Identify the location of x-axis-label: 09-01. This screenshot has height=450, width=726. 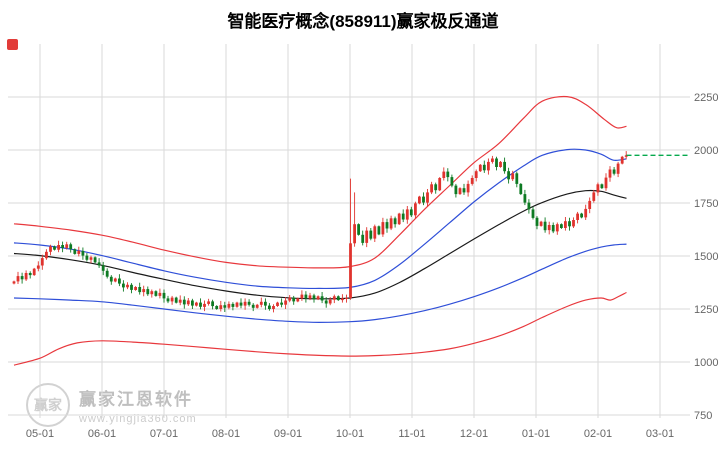
(288, 434).